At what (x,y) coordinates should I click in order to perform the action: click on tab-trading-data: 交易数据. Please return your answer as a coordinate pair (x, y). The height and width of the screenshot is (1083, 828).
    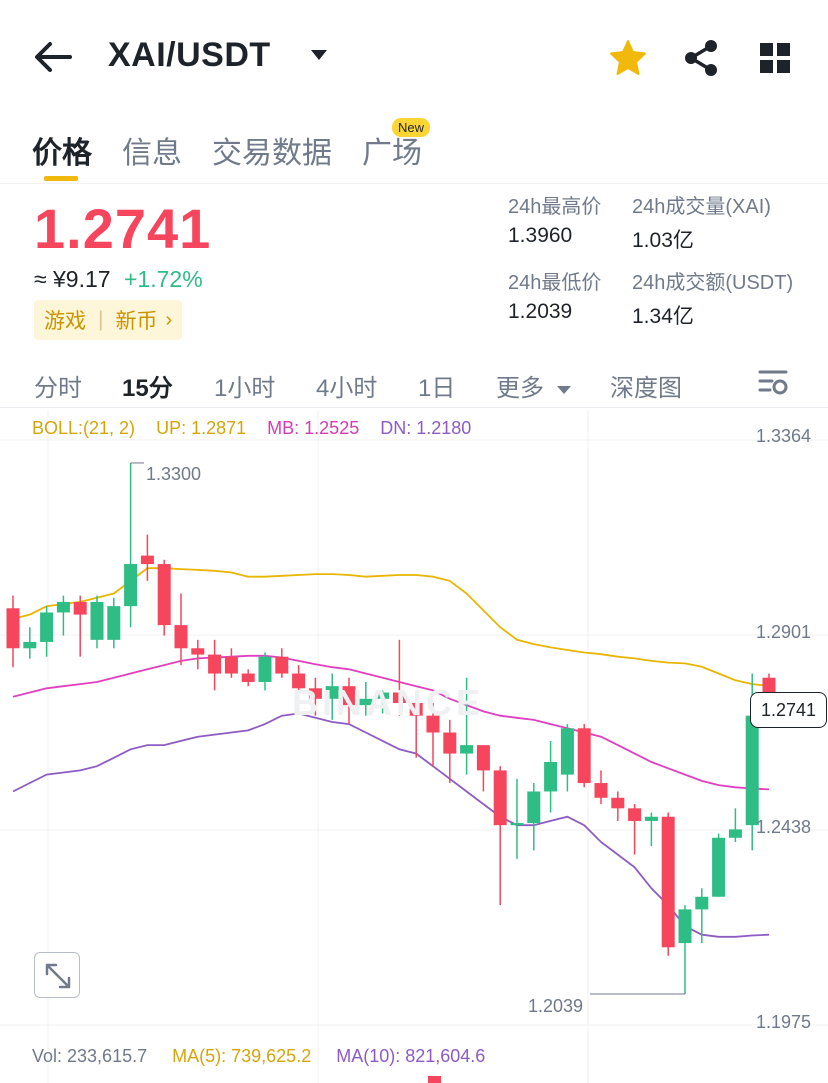
    Looking at the image, I should click on (272, 153).